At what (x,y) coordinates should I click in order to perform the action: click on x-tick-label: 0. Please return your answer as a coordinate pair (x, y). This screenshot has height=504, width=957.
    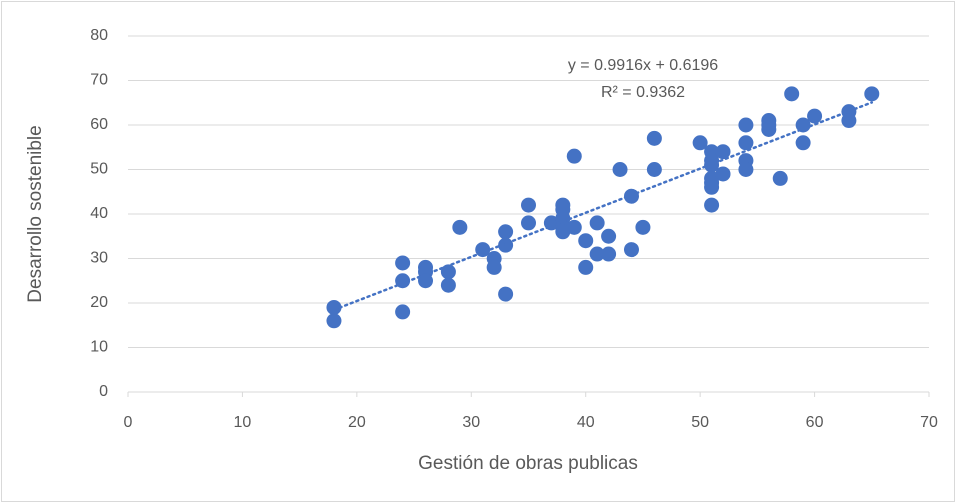
    Looking at the image, I should click on (128, 422).